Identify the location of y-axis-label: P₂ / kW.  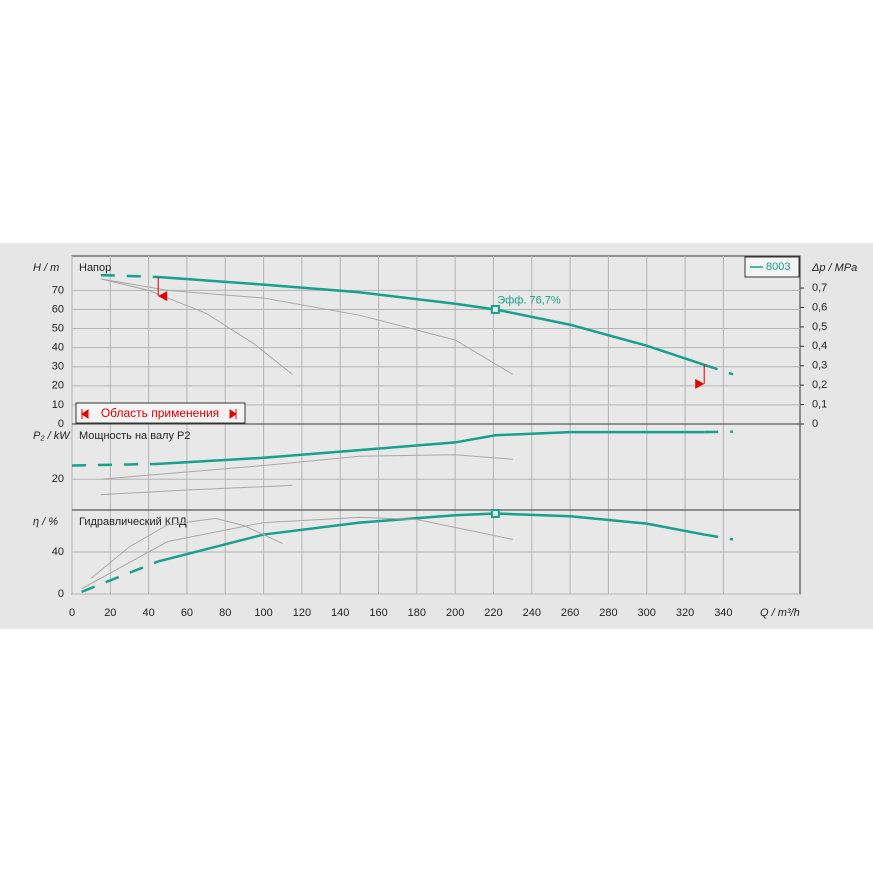
(52, 436).